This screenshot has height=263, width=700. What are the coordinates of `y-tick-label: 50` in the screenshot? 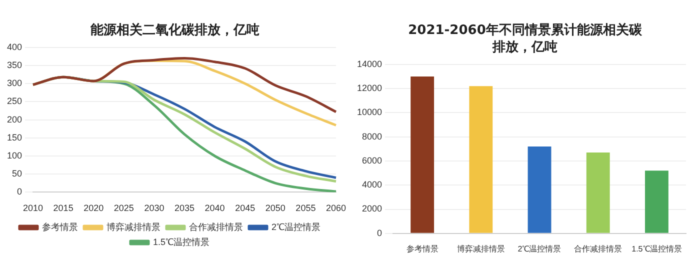 It's located at (17, 173).